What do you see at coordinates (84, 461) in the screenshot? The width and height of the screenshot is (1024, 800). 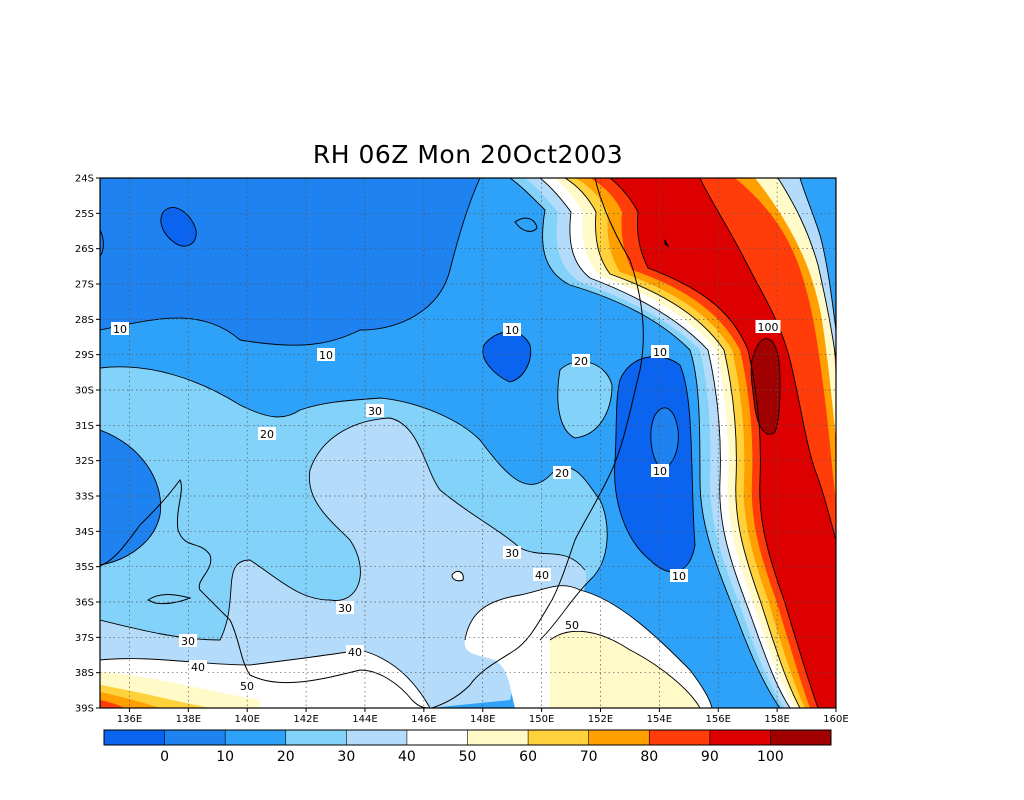 I see `lat-tick-label: 32S` at bounding box center [84, 461].